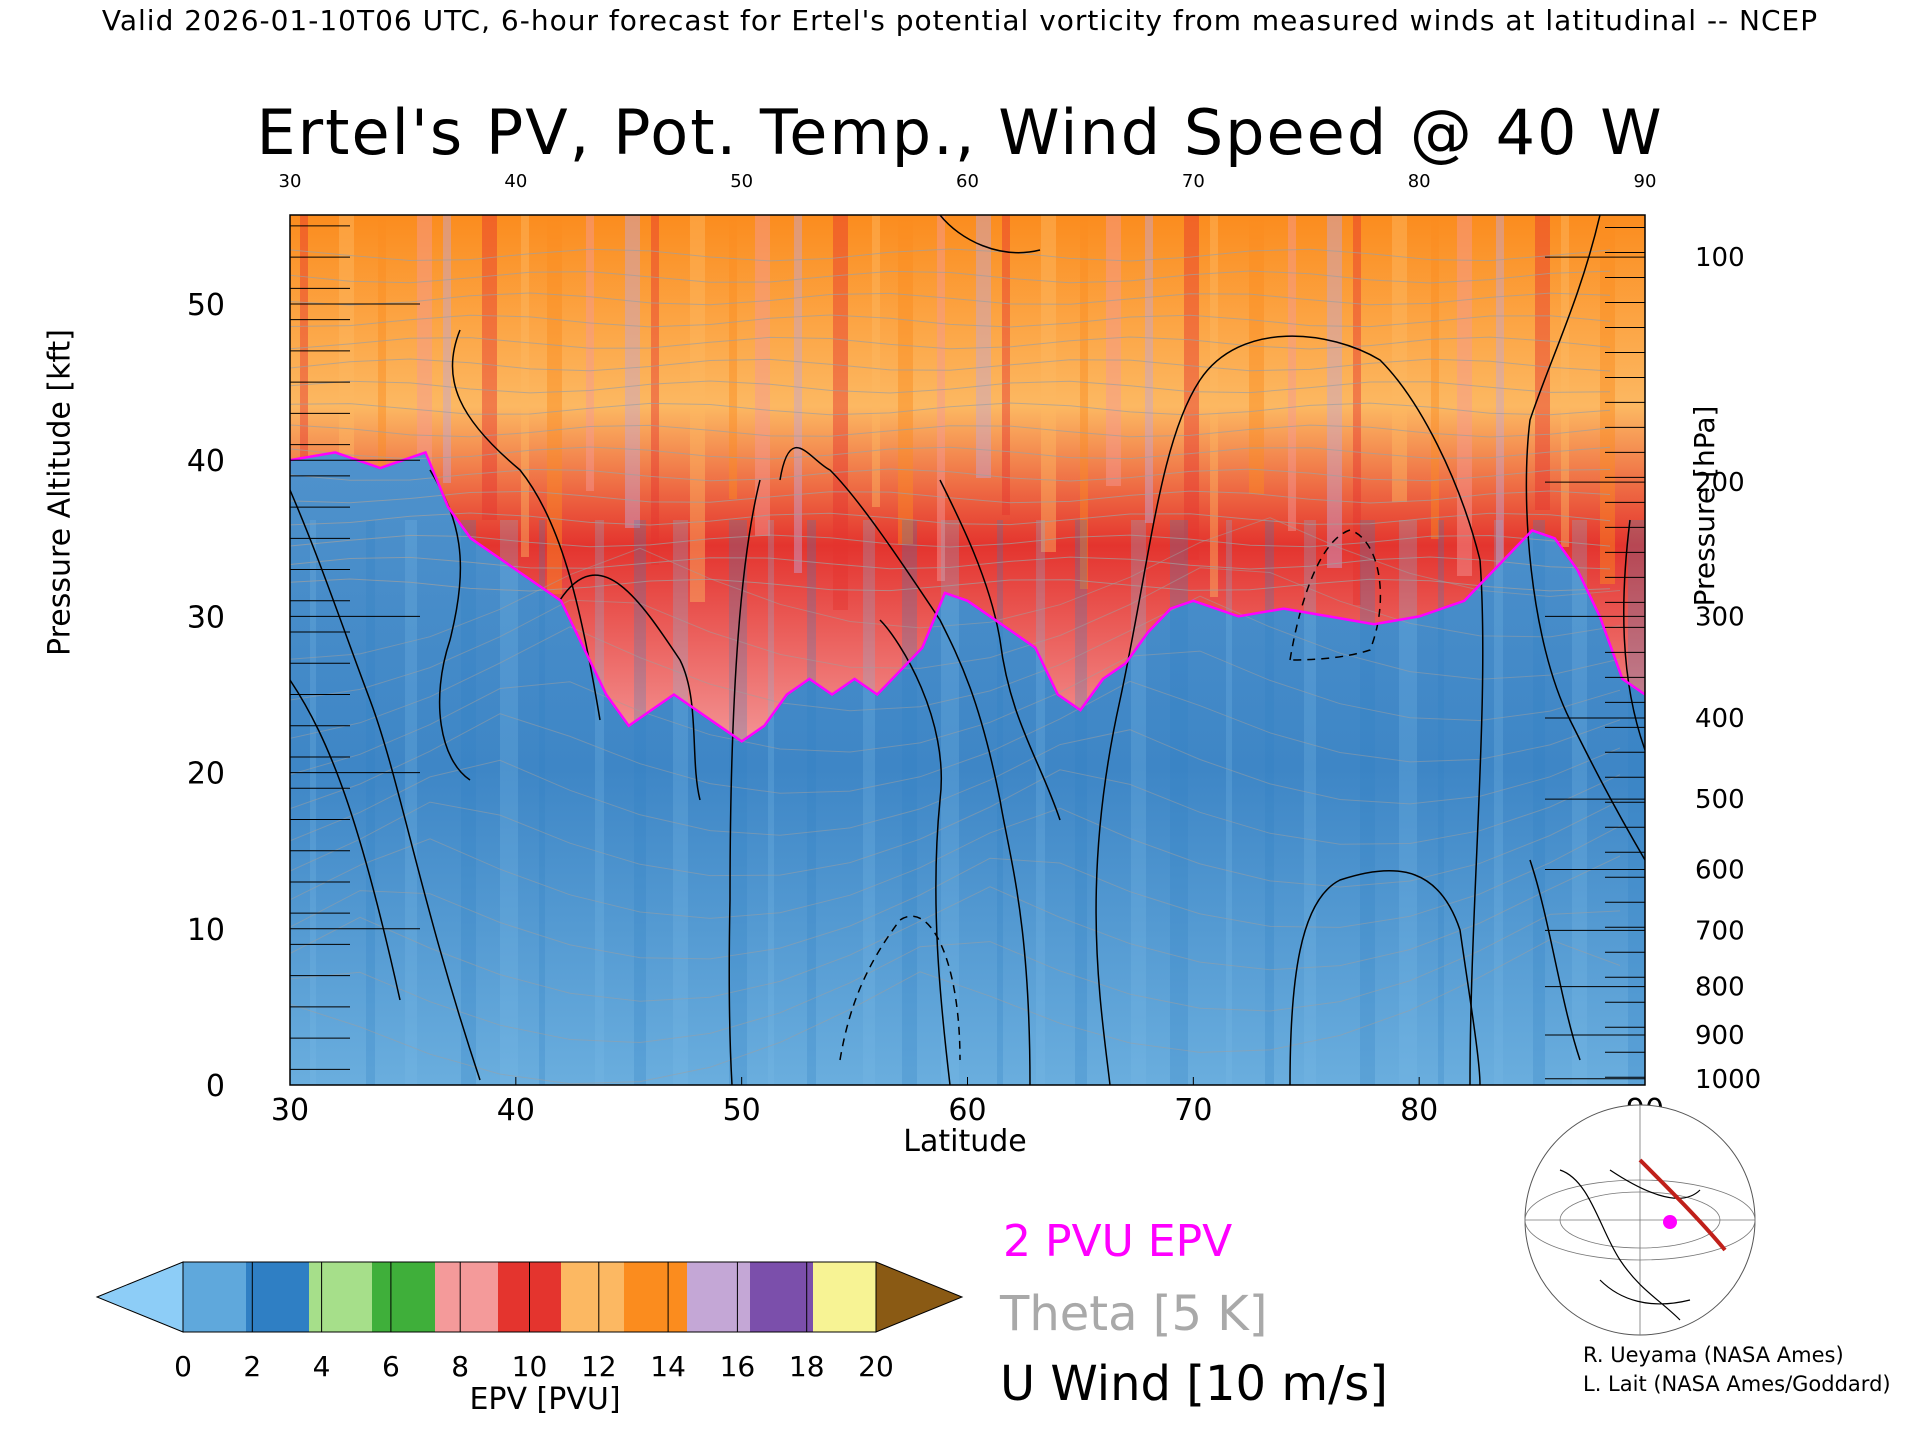 The image size is (1920, 1440). Describe the element at coordinates (322, 1366) in the screenshot. I see `colorbar-tick-label: 4` at that location.